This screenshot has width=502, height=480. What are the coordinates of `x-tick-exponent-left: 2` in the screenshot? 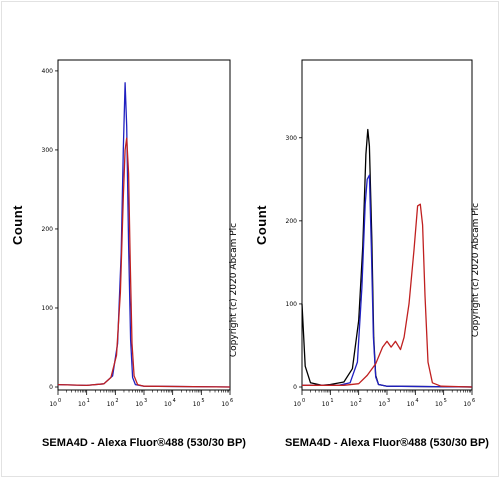 It's located at (116, 401).